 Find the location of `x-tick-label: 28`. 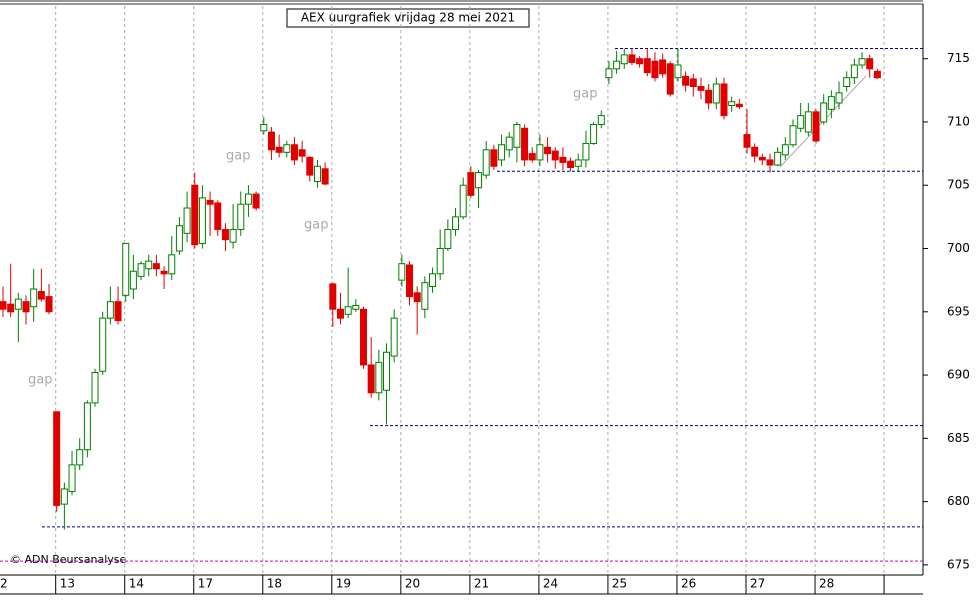

x-tick-label: 28 is located at coordinates (826, 584).